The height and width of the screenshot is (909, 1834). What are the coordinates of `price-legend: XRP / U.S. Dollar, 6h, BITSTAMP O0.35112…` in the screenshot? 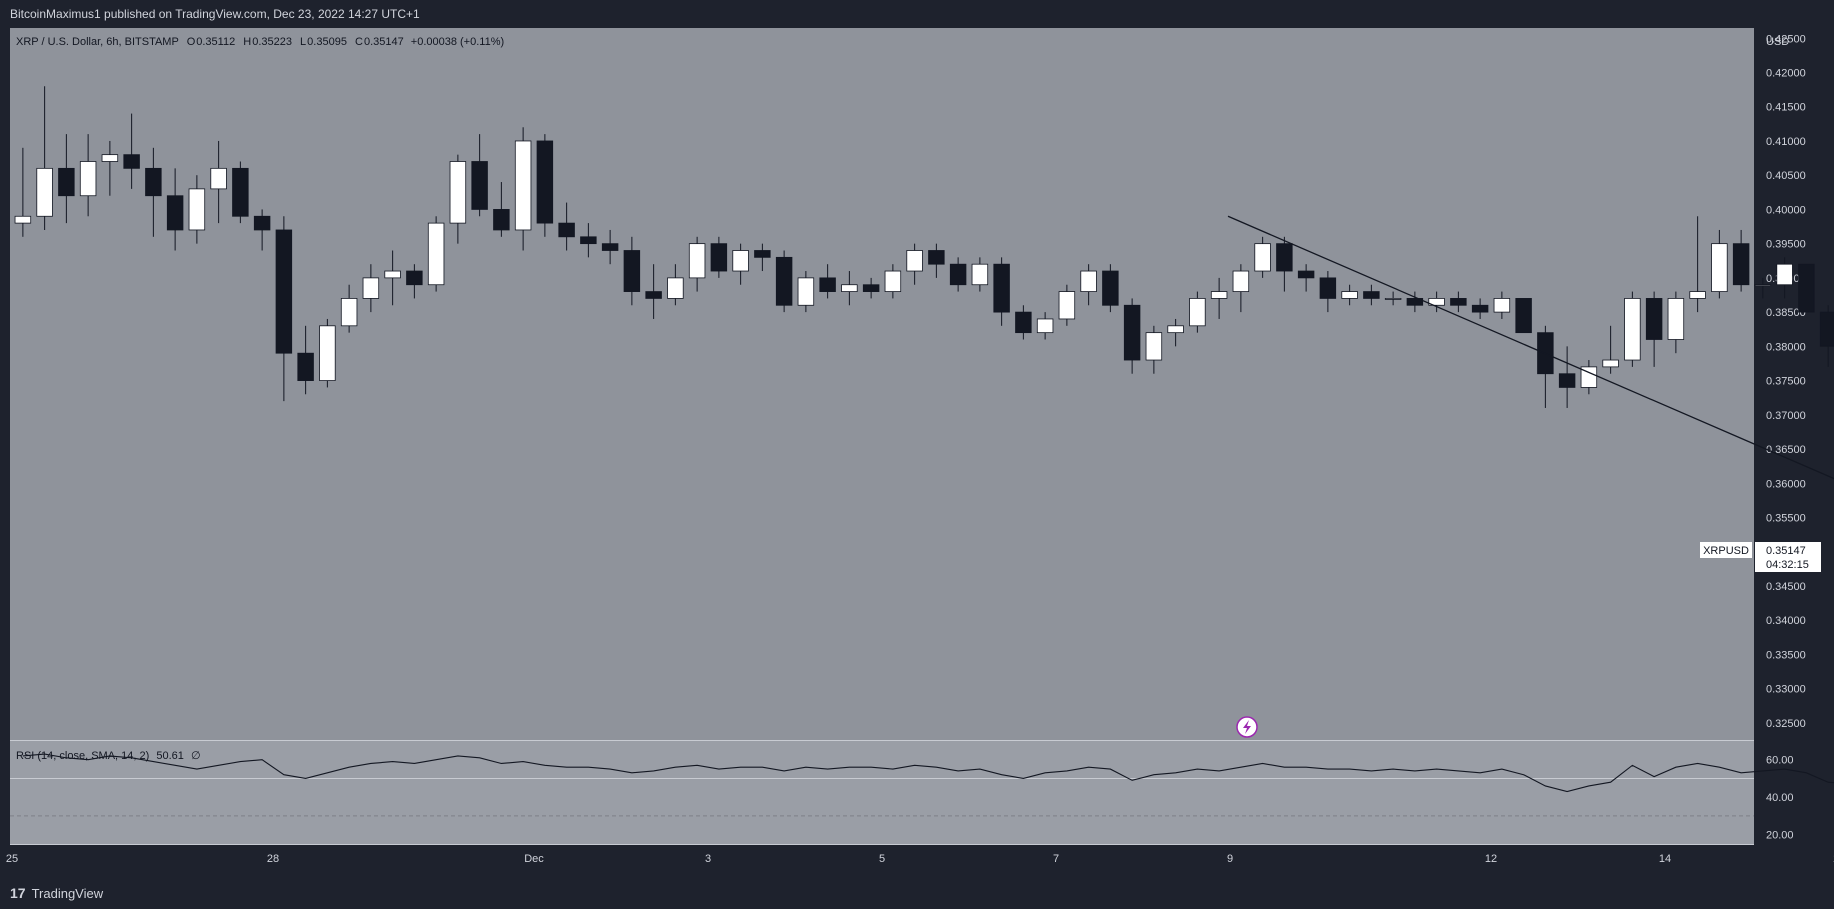 It's located at (260, 42).